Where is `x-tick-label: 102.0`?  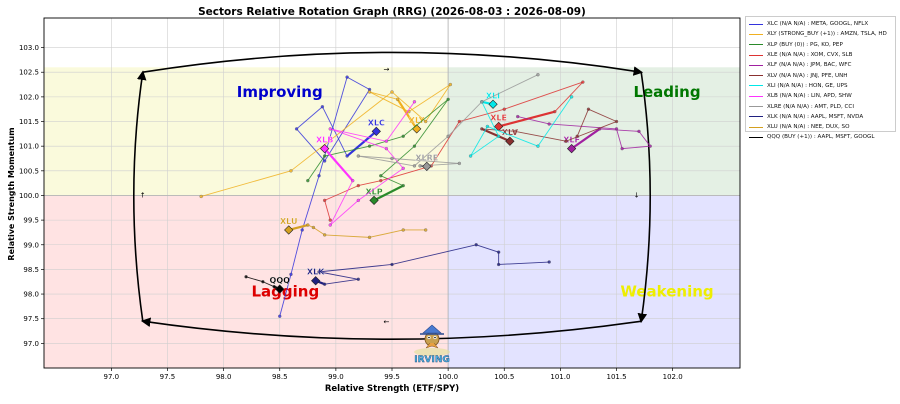
x-tick-label: 102.0 is located at coordinates (673, 377).